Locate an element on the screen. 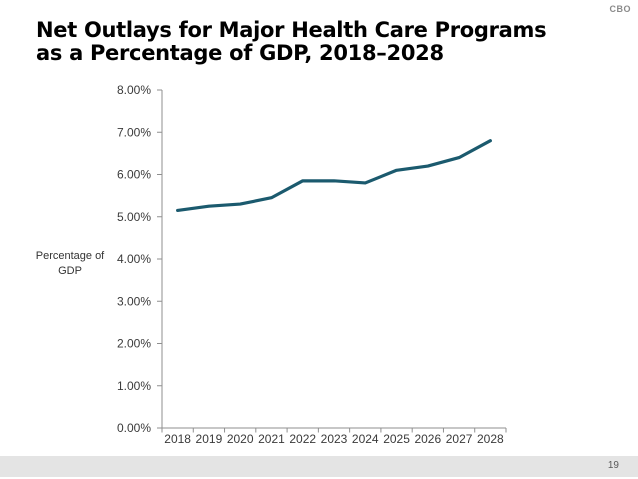 The image size is (638, 479). y-tick-label: 3.00% is located at coordinates (134, 301).